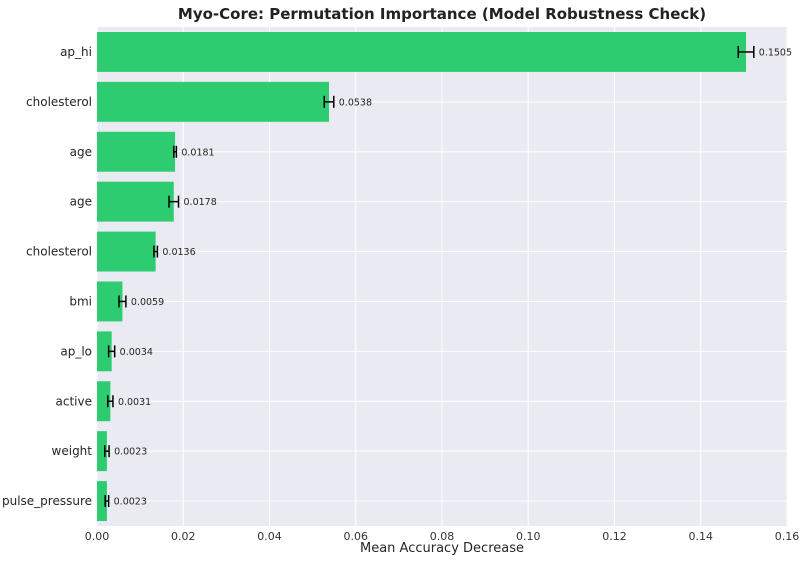  I want to click on x-tick-label: 0.12, so click(614, 536).